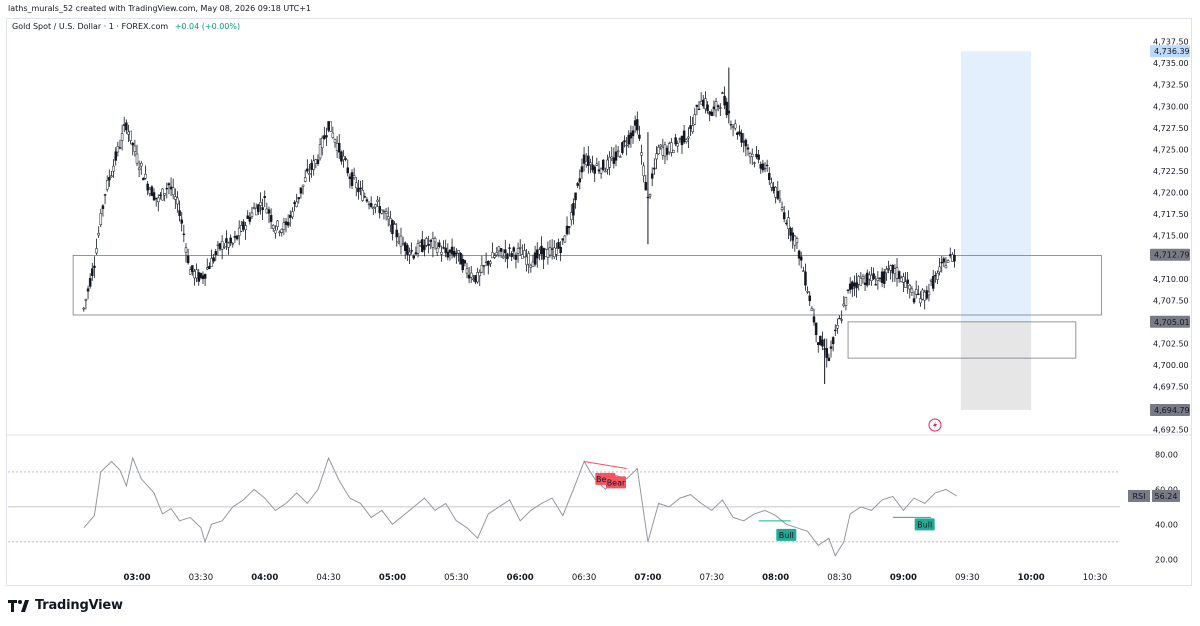  I want to click on rsi-value-label, so click(1166, 495).